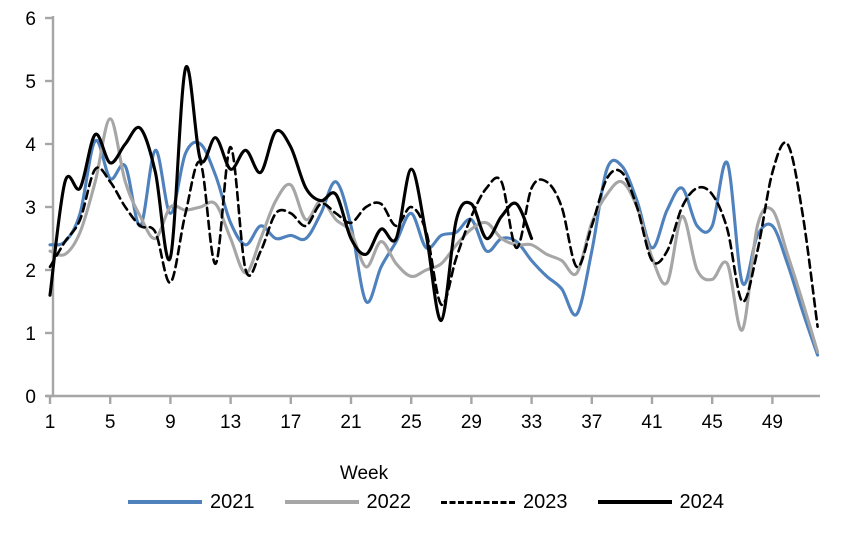 This screenshot has height=536, width=852. Describe the element at coordinates (170, 422) in the screenshot. I see `x-tick-label: 9` at that location.